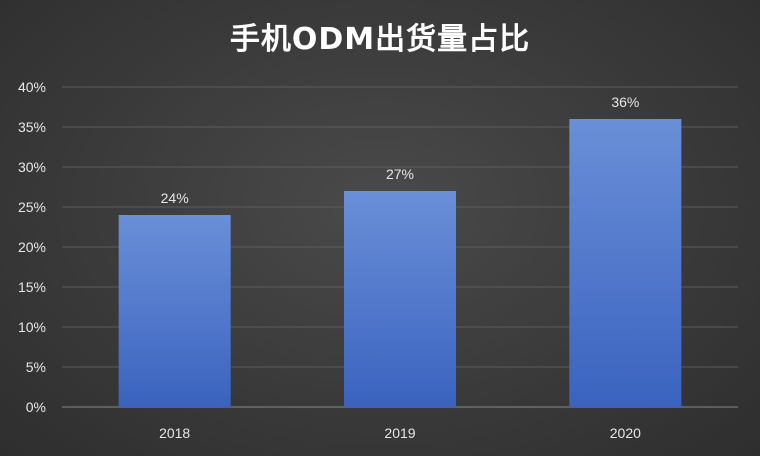 This screenshot has height=456, width=760. Describe the element at coordinates (400, 174) in the screenshot. I see `data-label-2019: 27%` at that location.